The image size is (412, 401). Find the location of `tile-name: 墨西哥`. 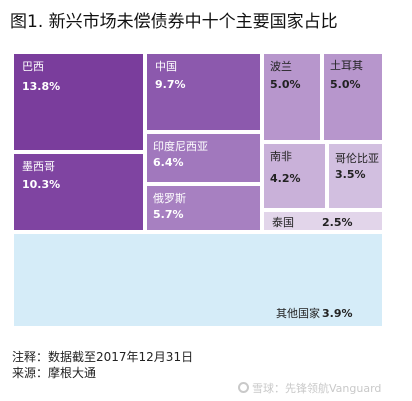

tile-name: 墨西哥 is located at coordinates (38, 166).